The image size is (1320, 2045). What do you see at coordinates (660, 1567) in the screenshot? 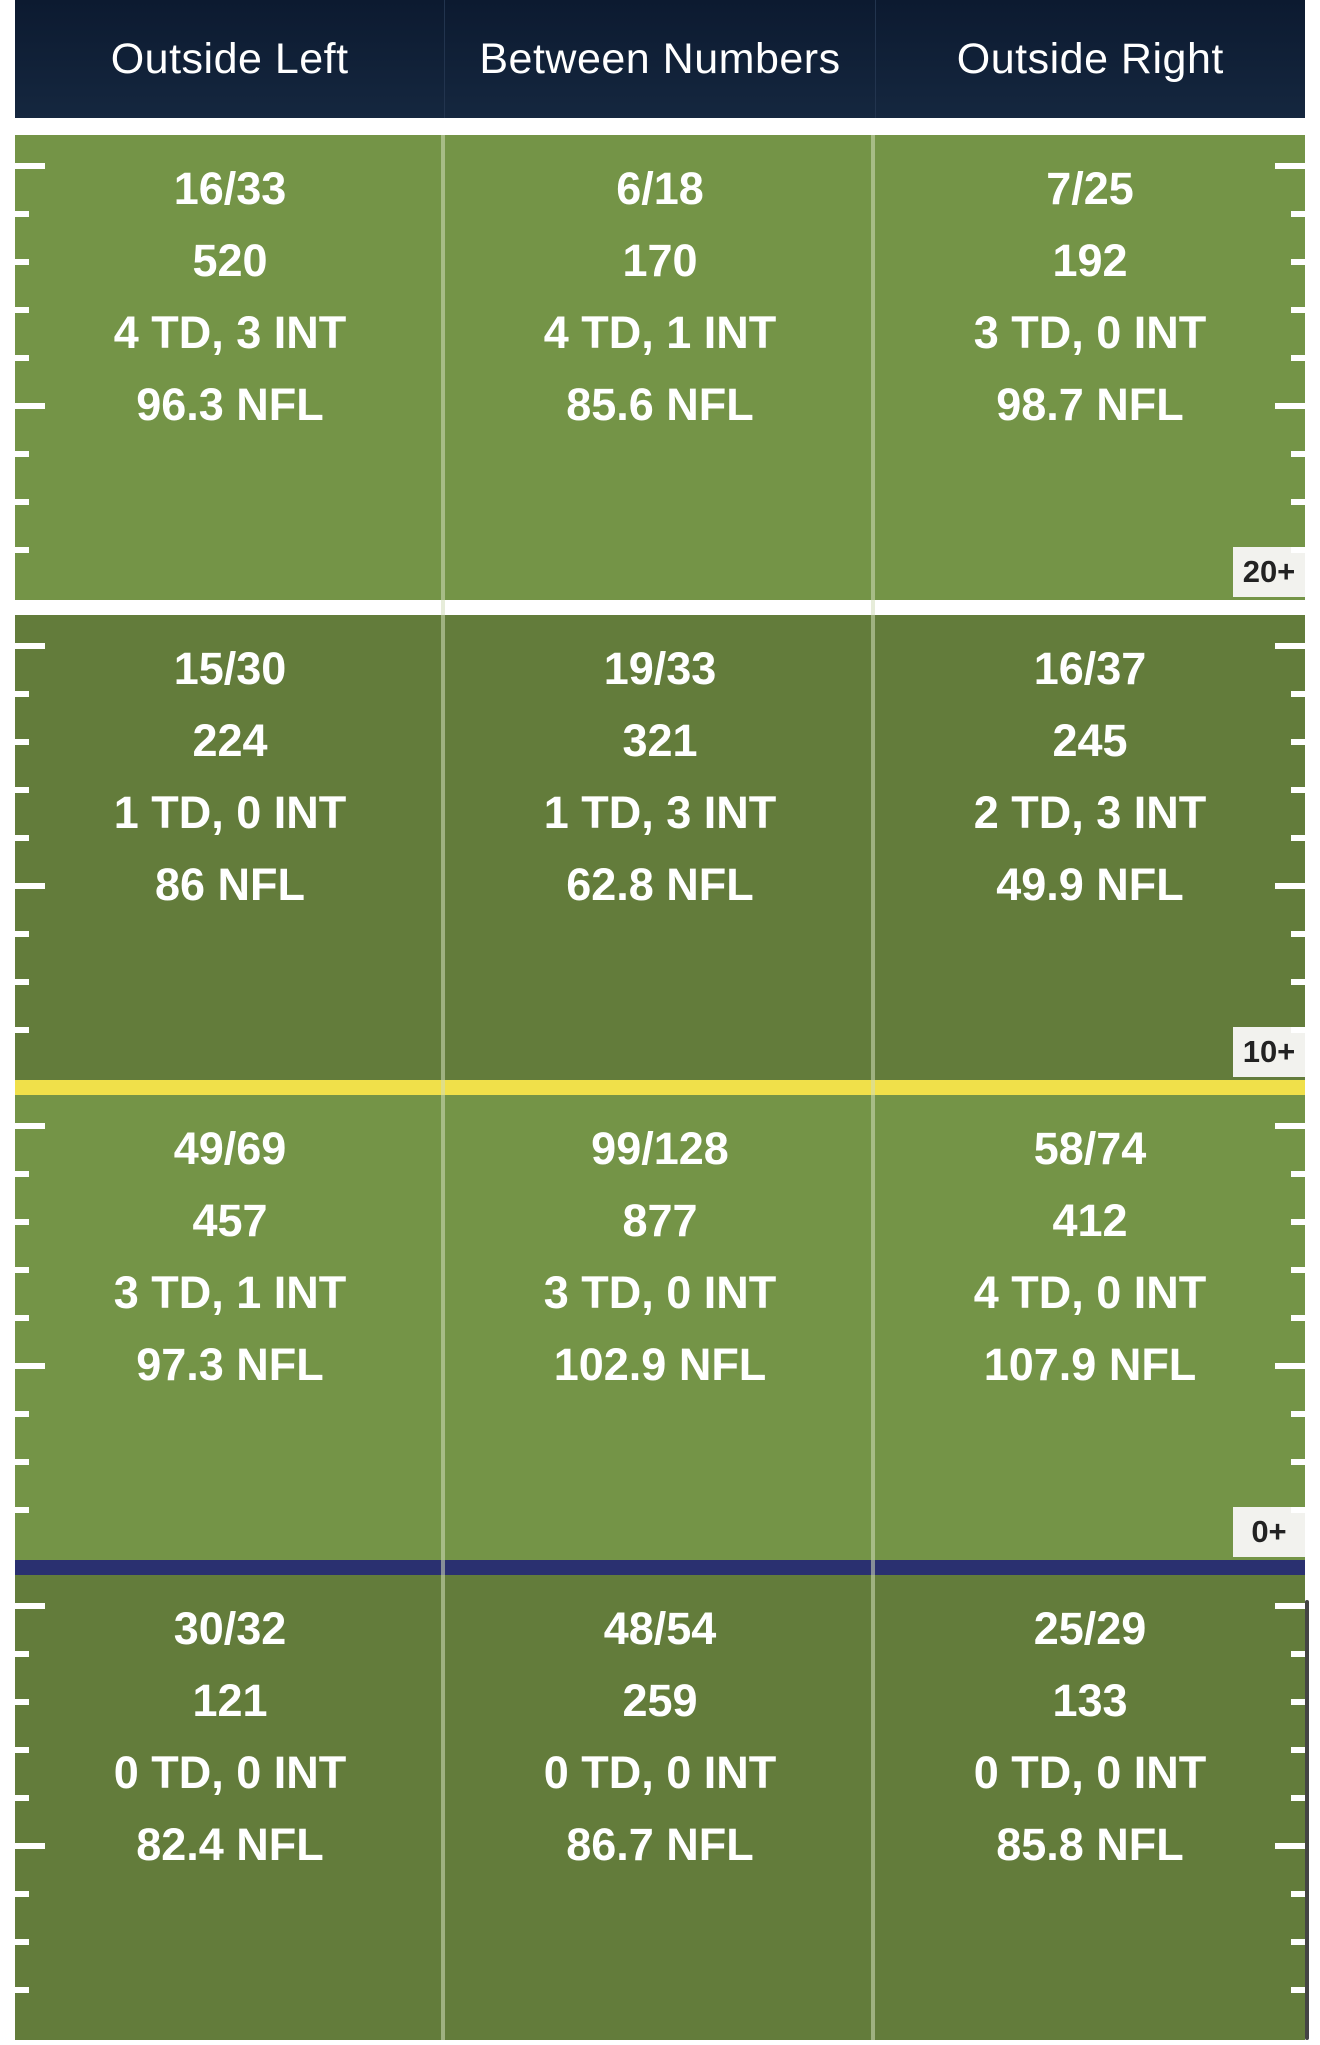
I see `line-of-scrimmage` at bounding box center [660, 1567].